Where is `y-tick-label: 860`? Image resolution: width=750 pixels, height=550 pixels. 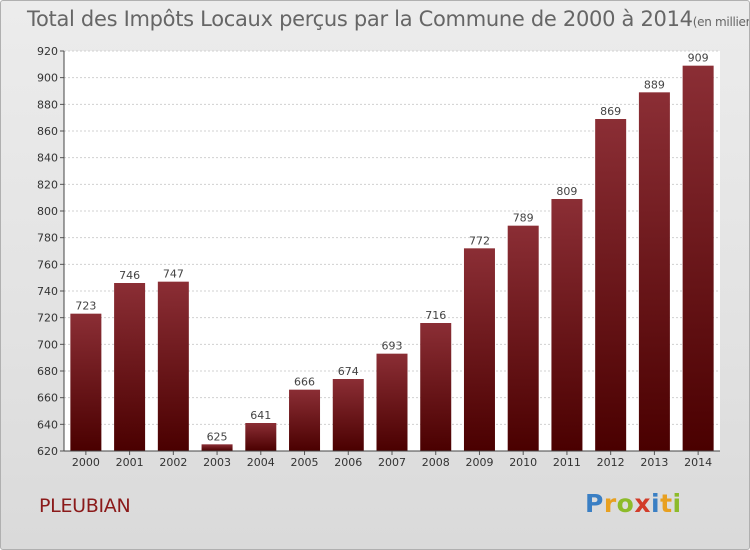
y-tick-label: 860 is located at coordinates (47, 131).